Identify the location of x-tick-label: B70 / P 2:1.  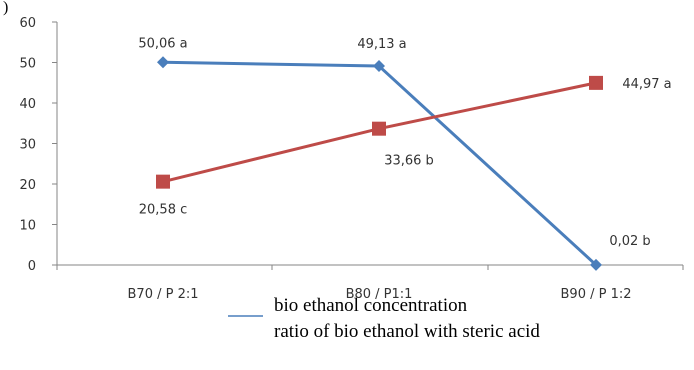
(163, 294).